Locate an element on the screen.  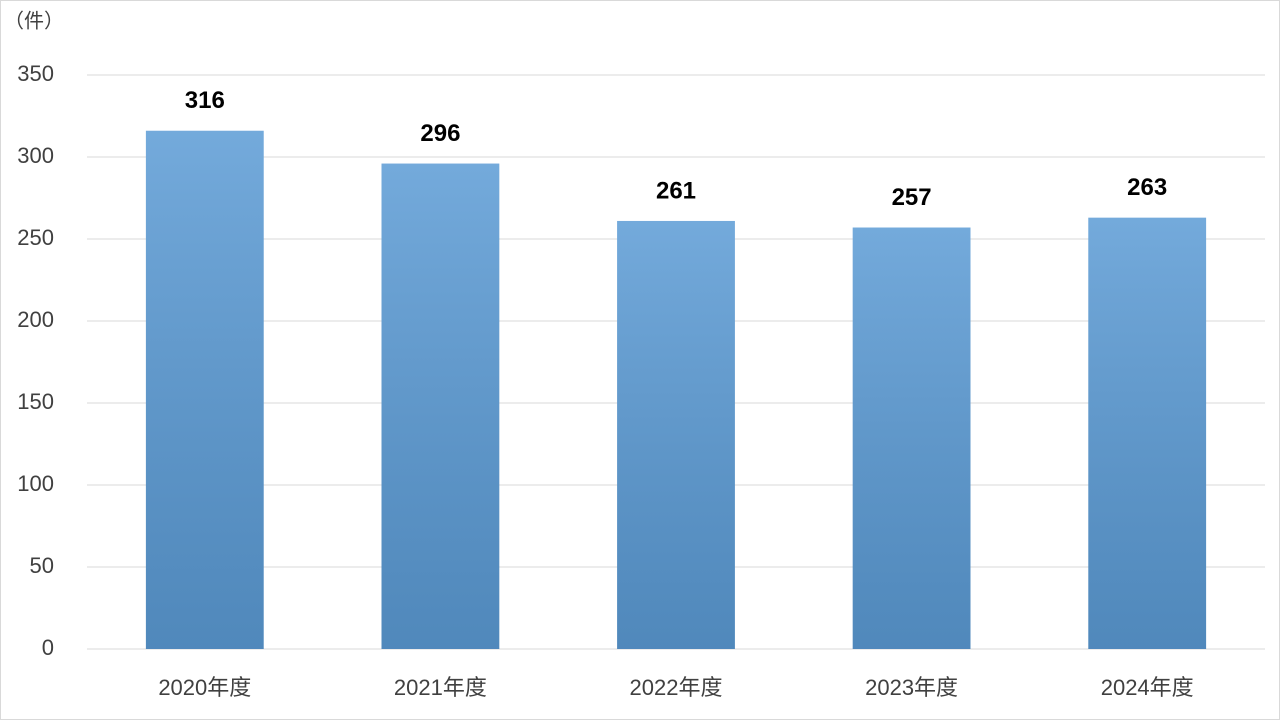
y-tick-label: 0 is located at coordinates (48, 647).